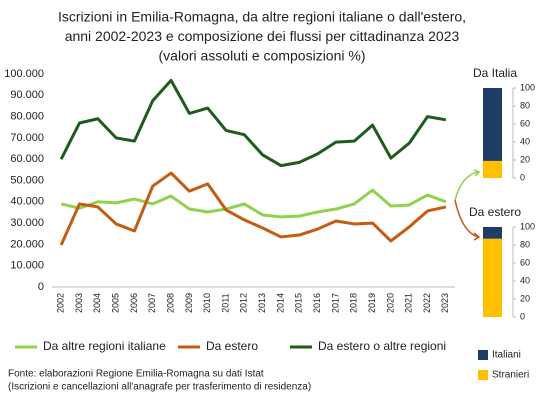 This screenshot has height=400, width=545. I want to click on x-tick-label: 2010, so click(207, 303).